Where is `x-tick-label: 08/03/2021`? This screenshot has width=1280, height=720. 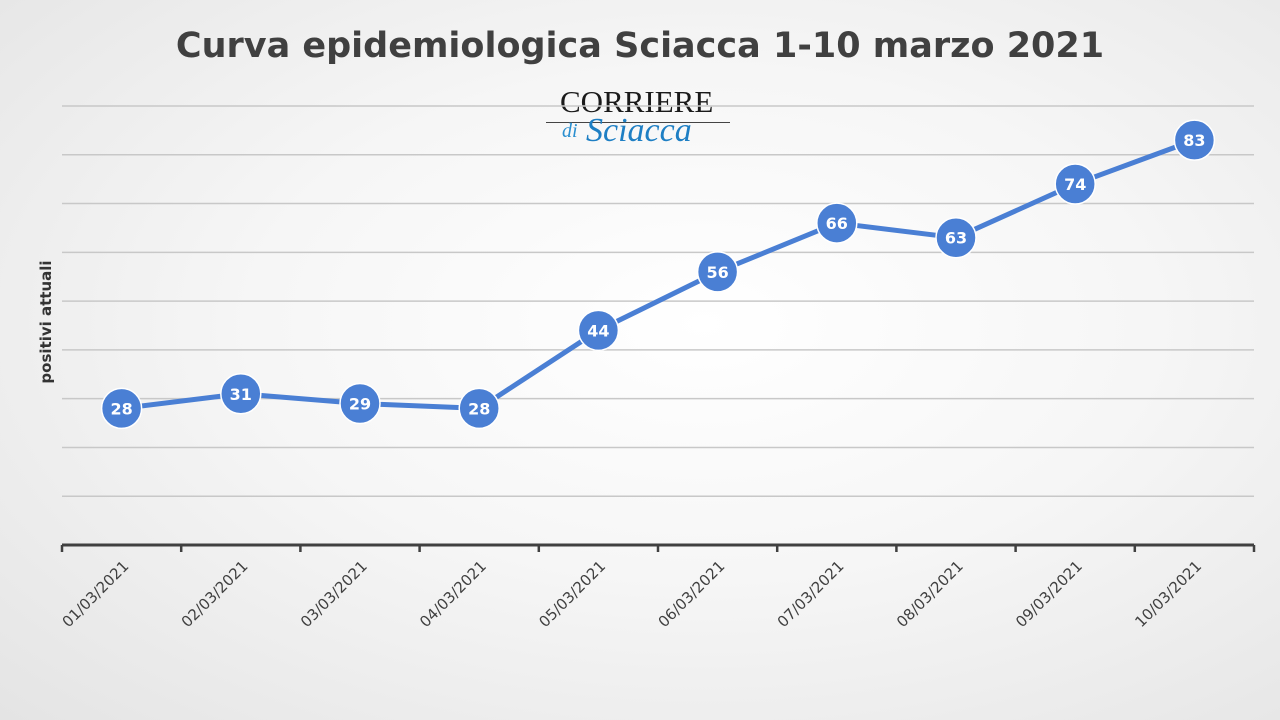
x-tick-label: 08/03/2021 is located at coordinates (930, 594).